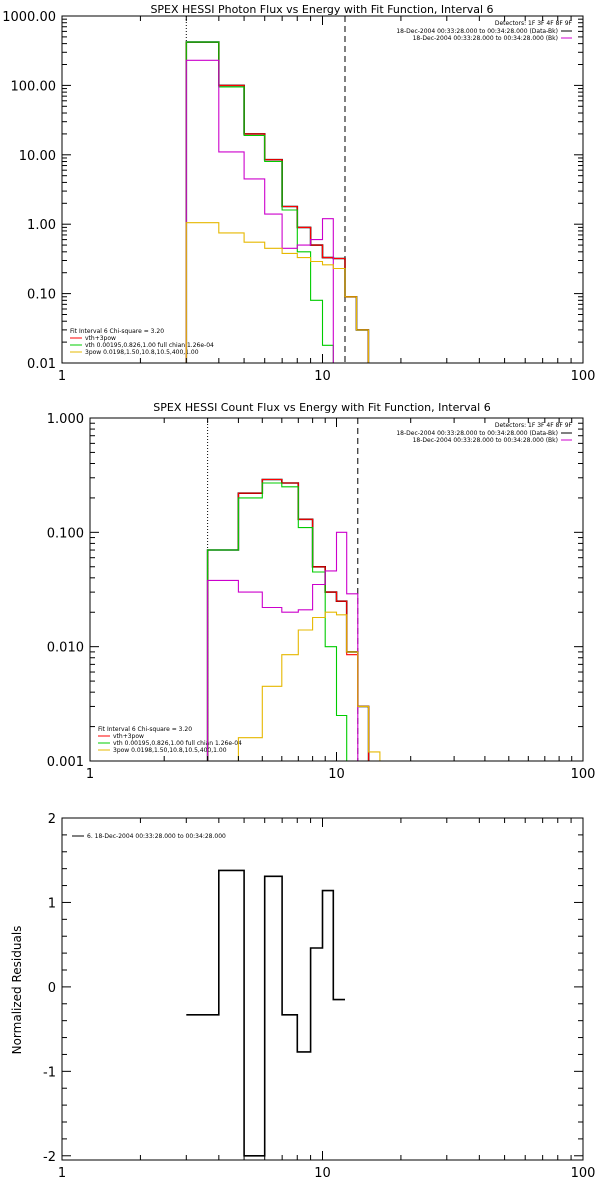 The height and width of the screenshot is (1200, 600). Describe the element at coordinates (534, 425) in the screenshot. I see `count-detectors-label: Detectors: 1F 3F 4F 8F 9F` at that location.